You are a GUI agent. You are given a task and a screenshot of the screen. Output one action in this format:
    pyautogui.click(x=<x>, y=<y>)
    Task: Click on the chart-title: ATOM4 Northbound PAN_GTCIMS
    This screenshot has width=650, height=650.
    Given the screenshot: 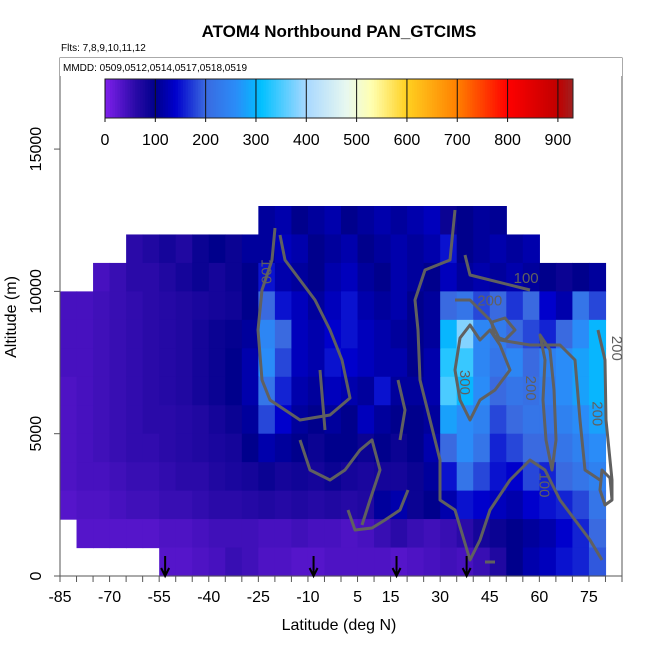 What is the action you would take?
    pyautogui.click(x=339, y=31)
    